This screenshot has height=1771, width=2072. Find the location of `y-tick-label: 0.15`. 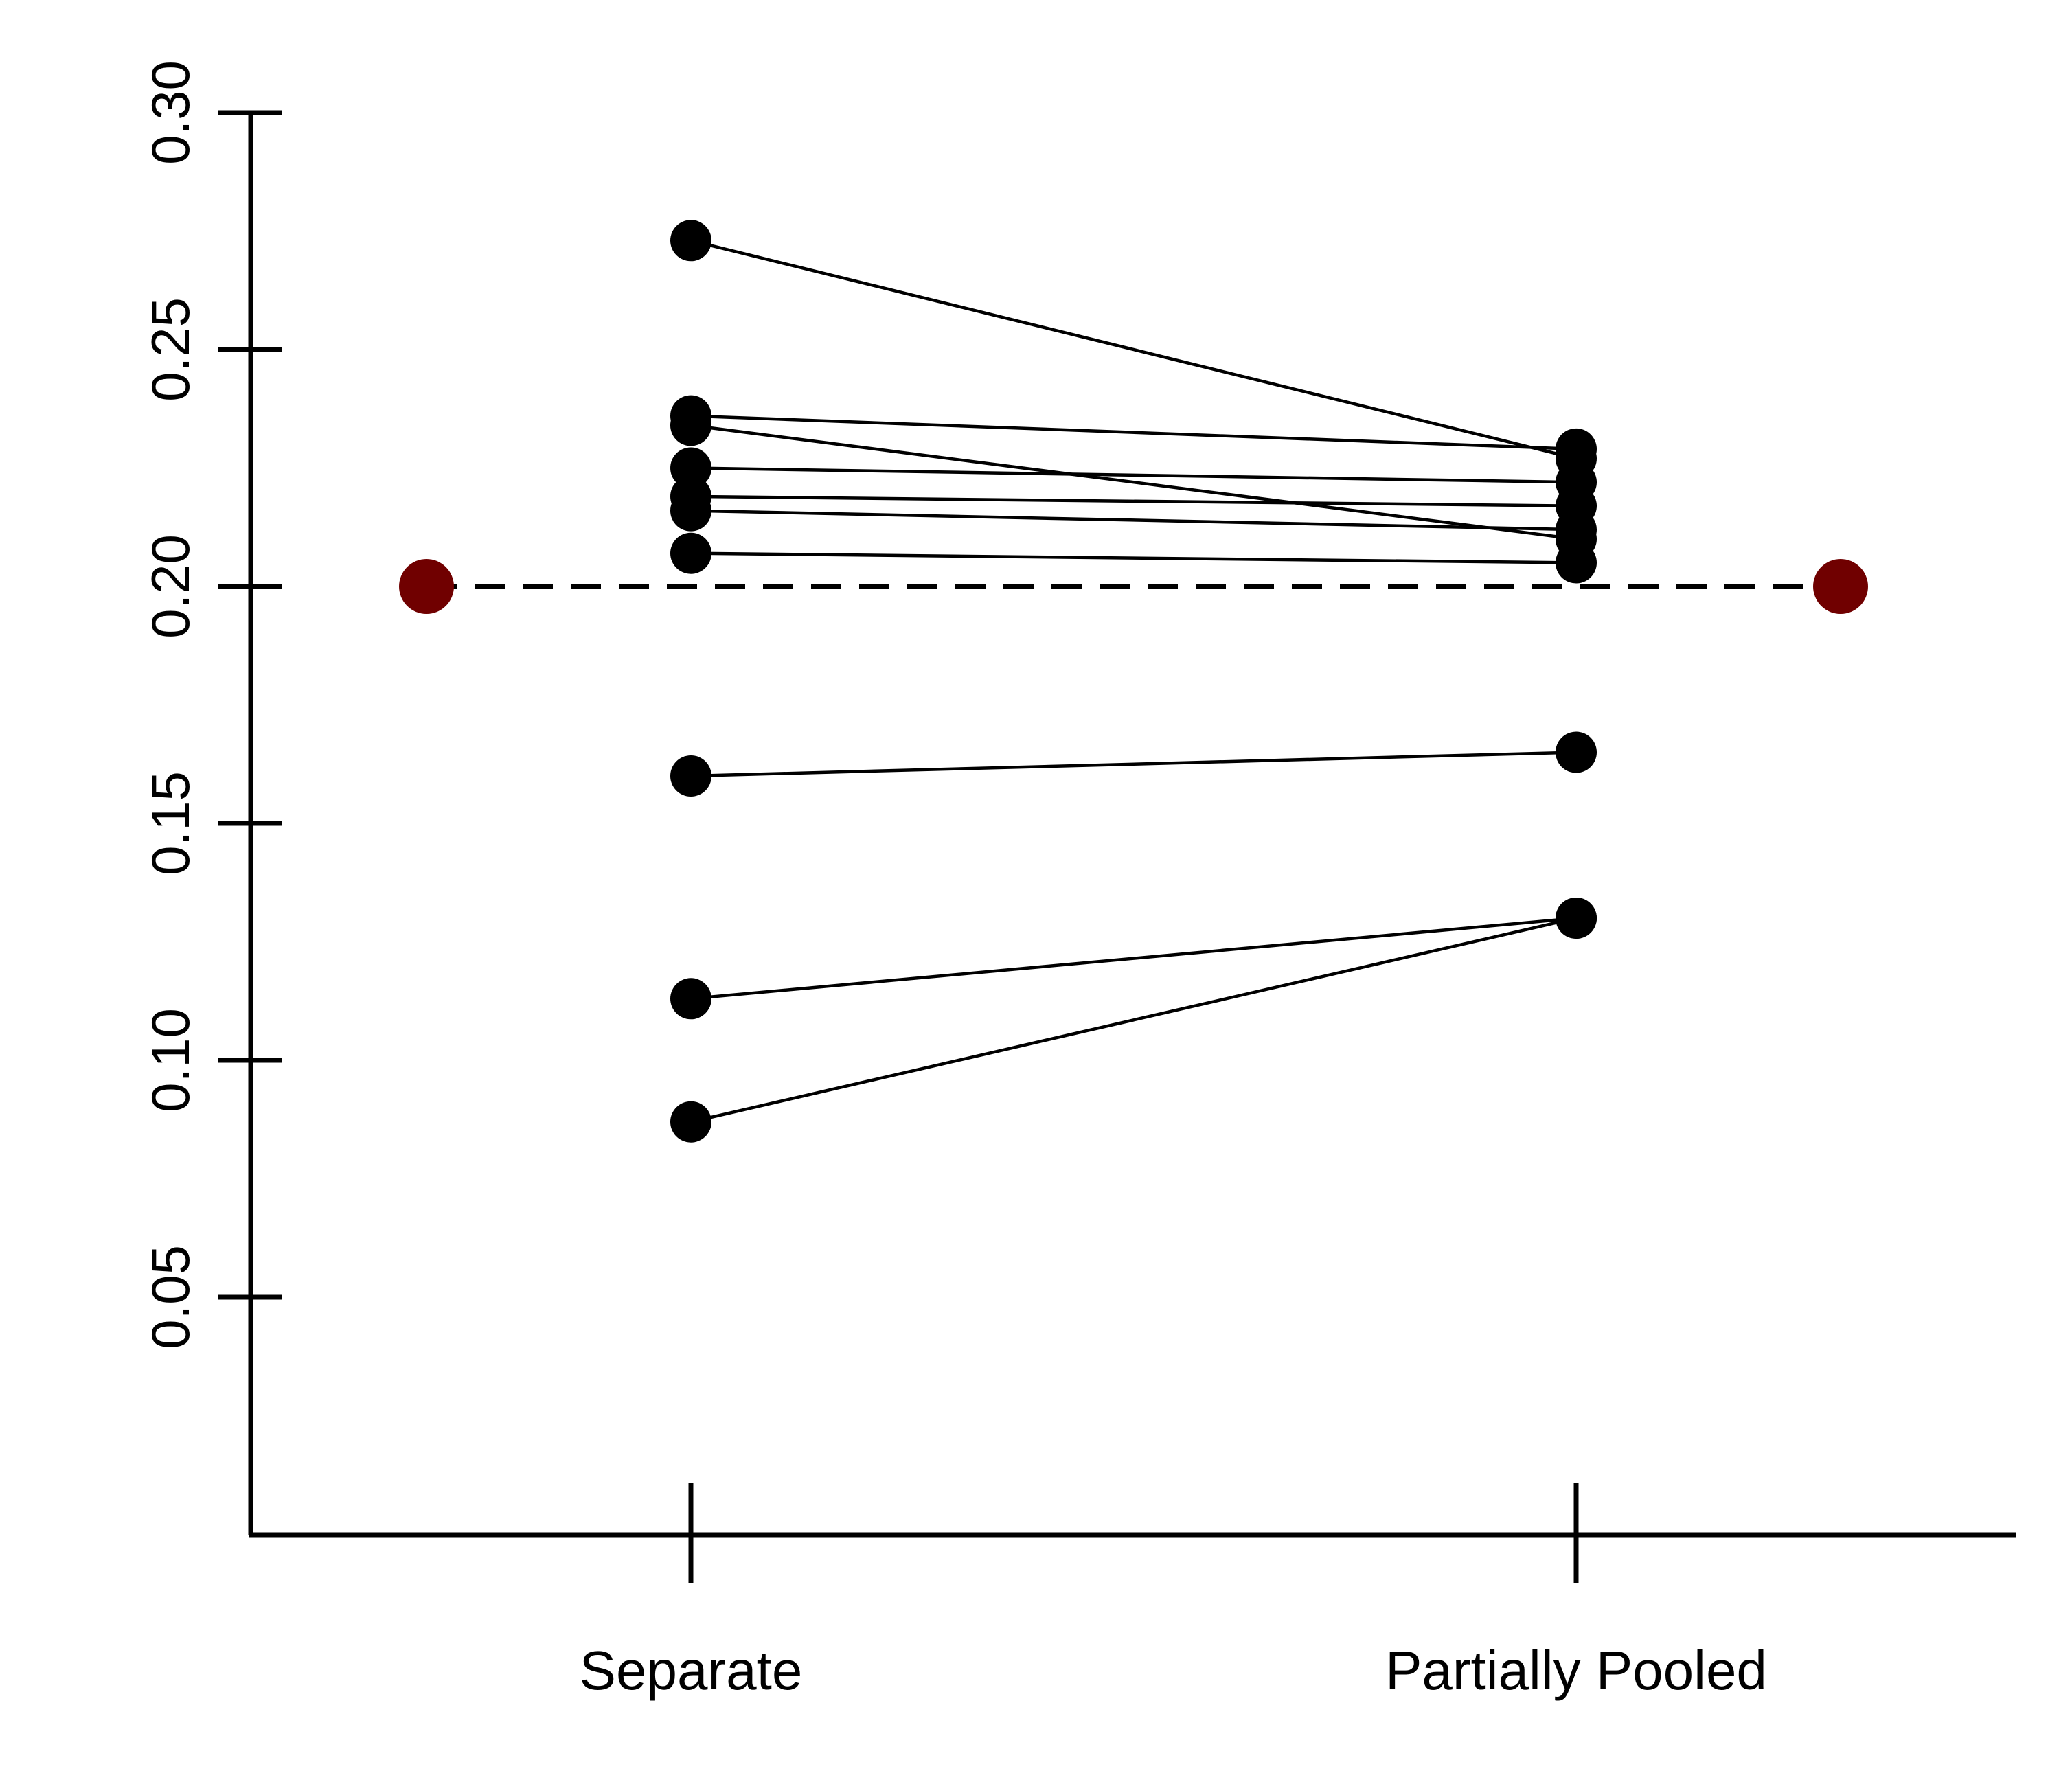

y-tick-label: 0.15 is located at coordinates (170, 823).